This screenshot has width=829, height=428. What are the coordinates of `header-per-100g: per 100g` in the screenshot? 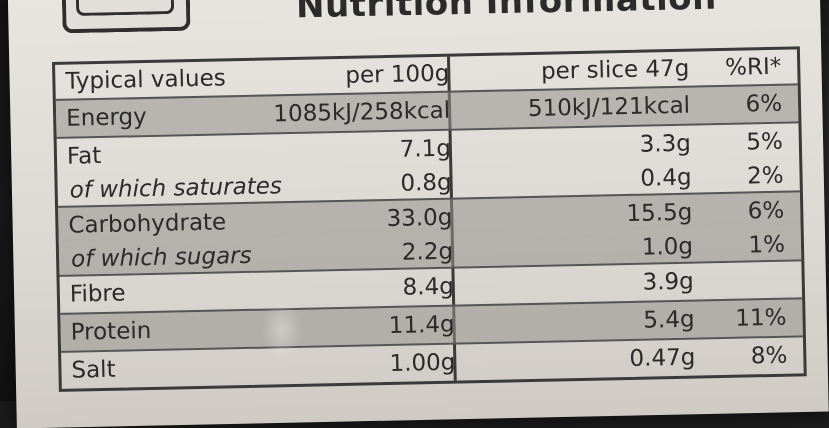 It's located at (397, 74).